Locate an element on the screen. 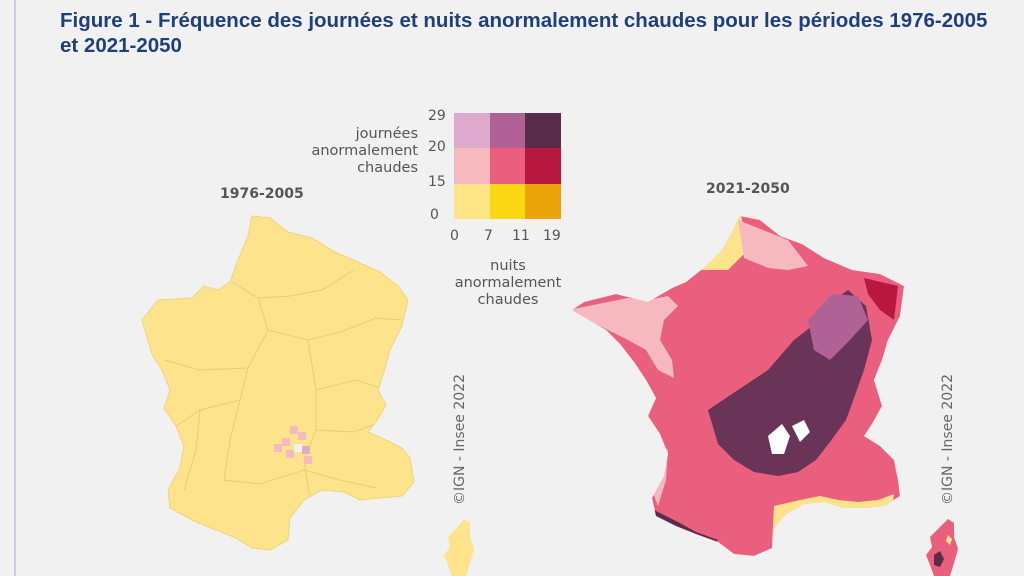 Image resolution: width=1024 pixels, height=576 pixels. legend-y-tick: 29 is located at coordinates (437, 116).